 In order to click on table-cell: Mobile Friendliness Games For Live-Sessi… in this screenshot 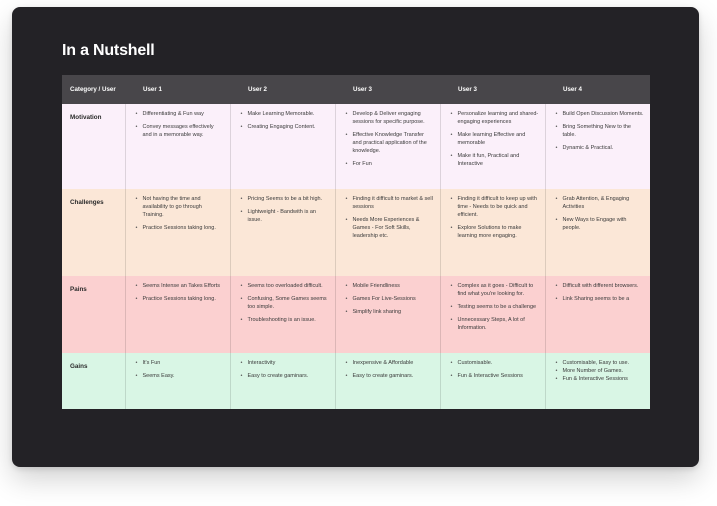, I will do `click(388, 314)`.